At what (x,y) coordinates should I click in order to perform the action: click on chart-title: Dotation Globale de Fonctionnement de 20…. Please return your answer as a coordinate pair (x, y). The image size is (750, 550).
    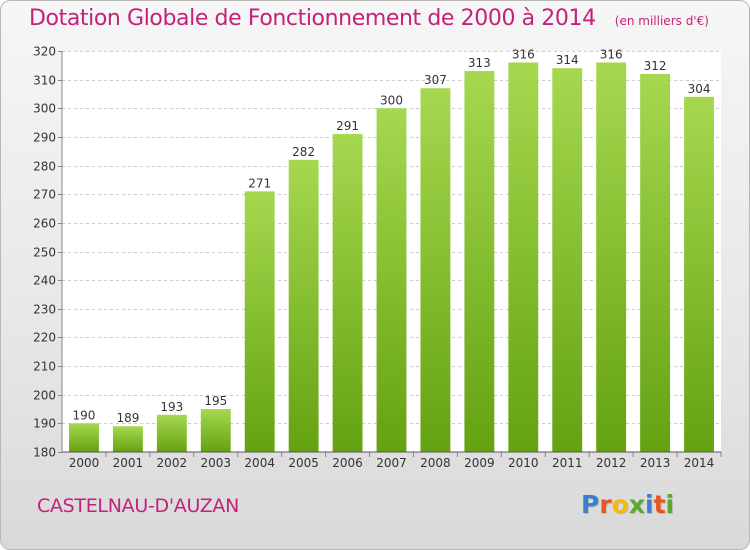
    Looking at the image, I should click on (312, 18).